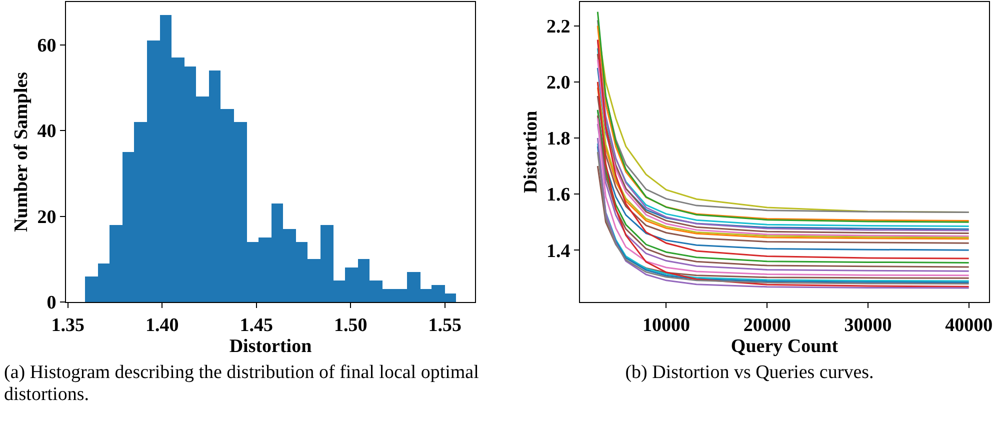 Image resolution: width=999 pixels, height=423 pixels. Describe the element at coordinates (666, 325) in the screenshot. I see `x-tick-label: 10000` at that location.